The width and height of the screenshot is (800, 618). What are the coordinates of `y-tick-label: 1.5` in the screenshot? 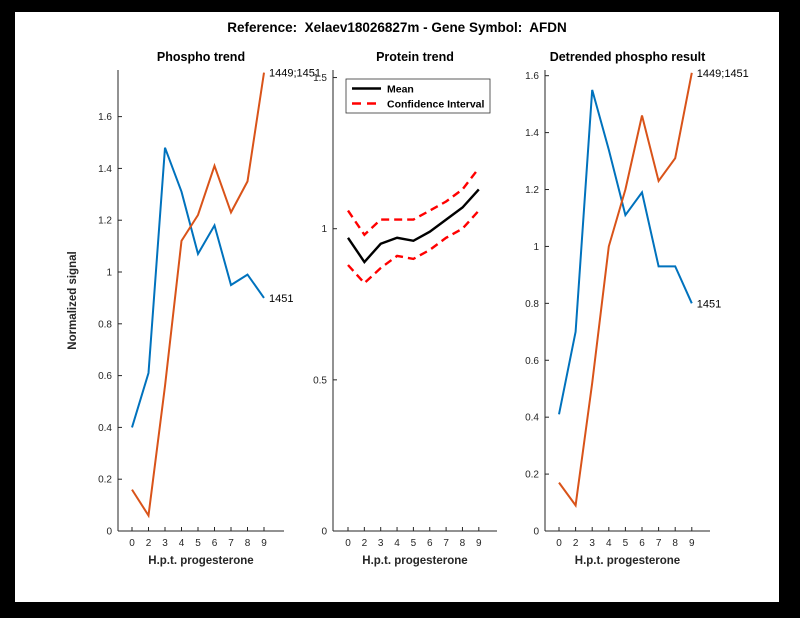 It's located at (320, 78).